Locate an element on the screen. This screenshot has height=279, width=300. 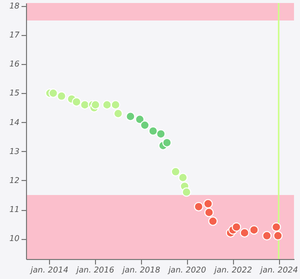
y-tick-label: 17 is located at coordinates (14, 35).